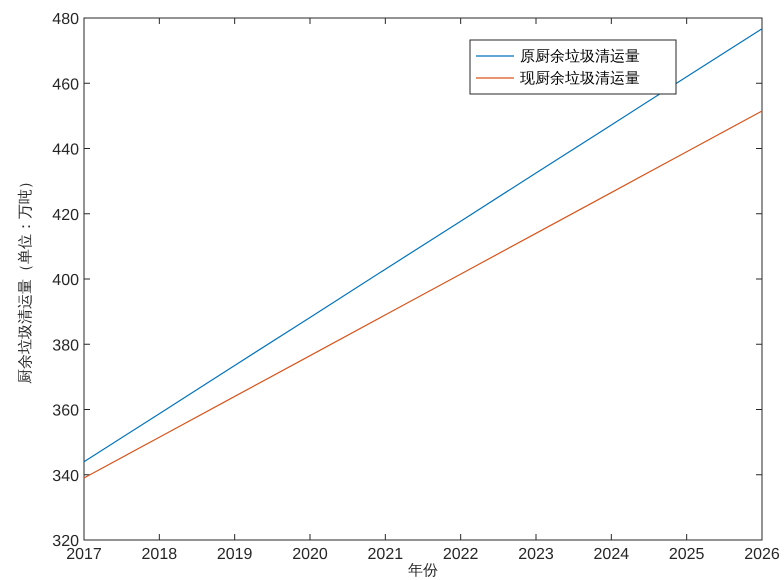 This screenshot has width=784, height=580. Describe the element at coordinates (460, 554) in the screenshot. I see `x-tick-label: 2022` at that location.